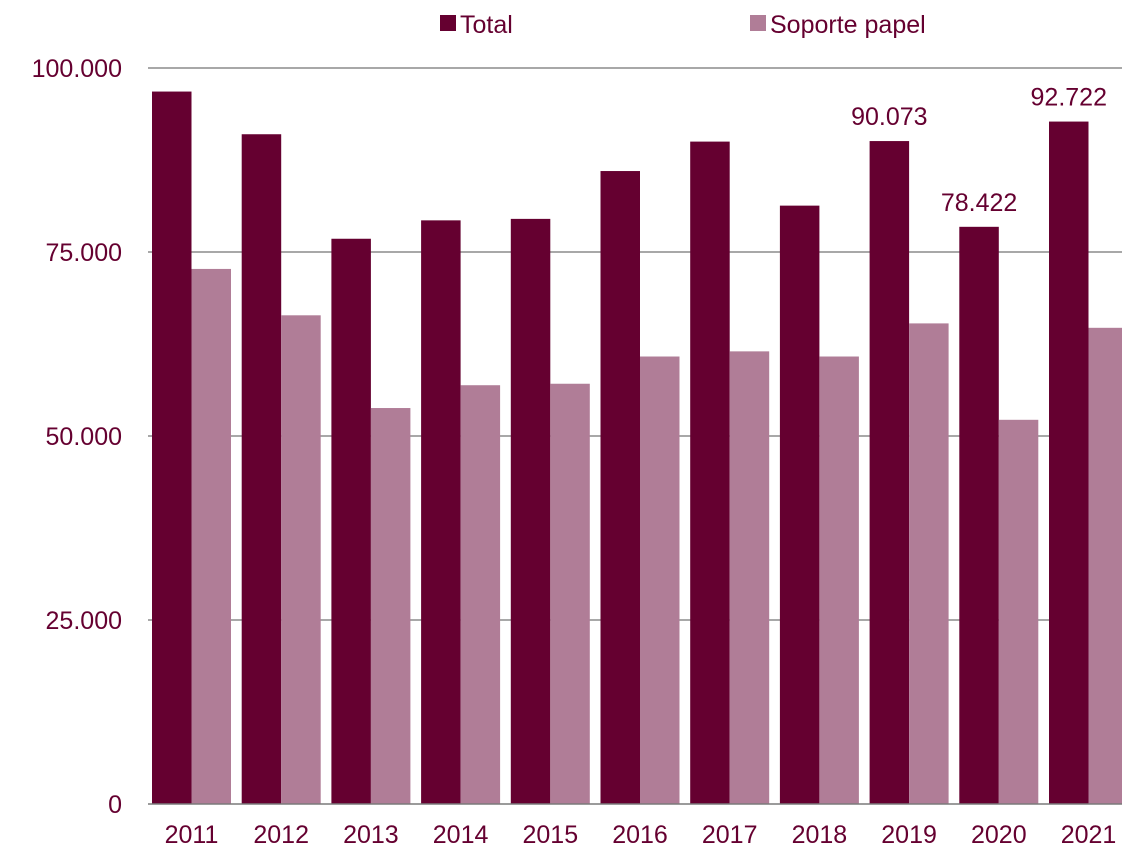 The height and width of the screenshot is (845, 1122). What do you see at coordinates (710, 473) in the screenshot?
I see `bar-total-2017` at bounding box center [710, 473].